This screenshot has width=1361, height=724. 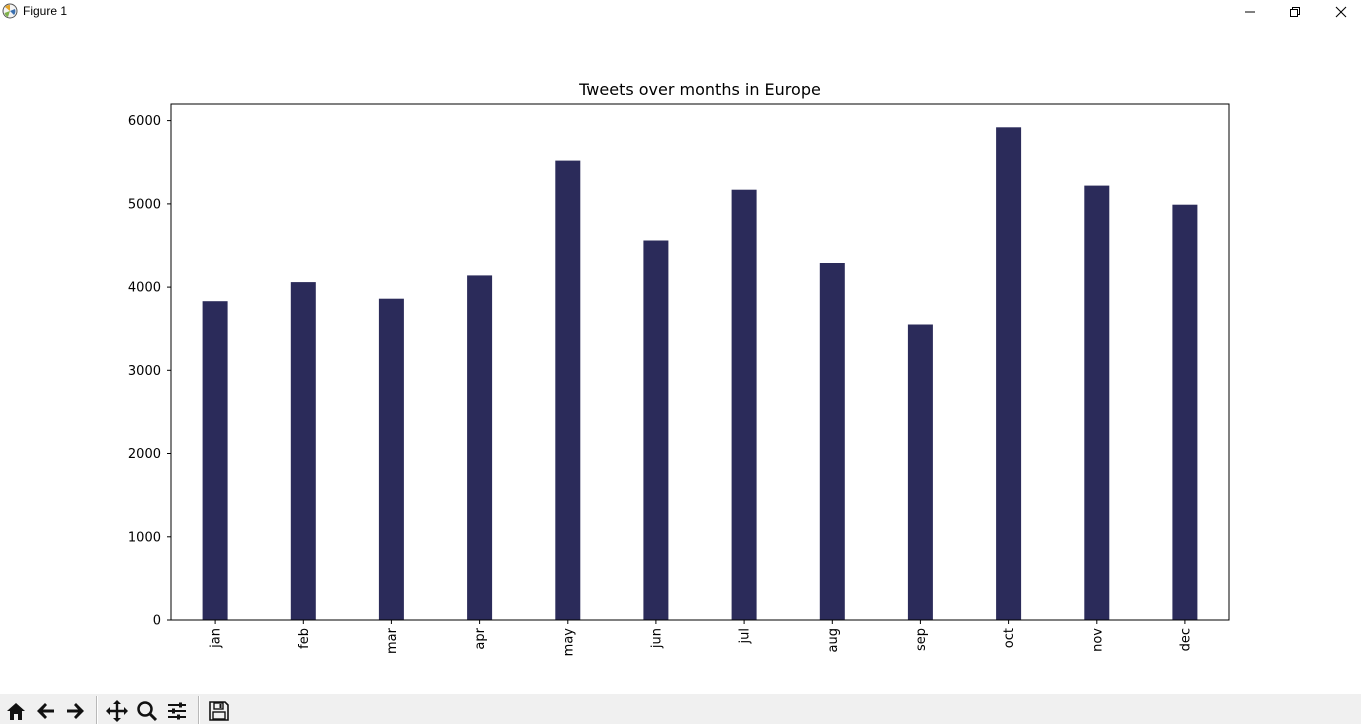 What do you see at coordinates (701, 638) in the screenshot?
I see `x-axis: jan feb mar apr may jun jul aug sep oct nov dec` at bounding box center [701, 638].